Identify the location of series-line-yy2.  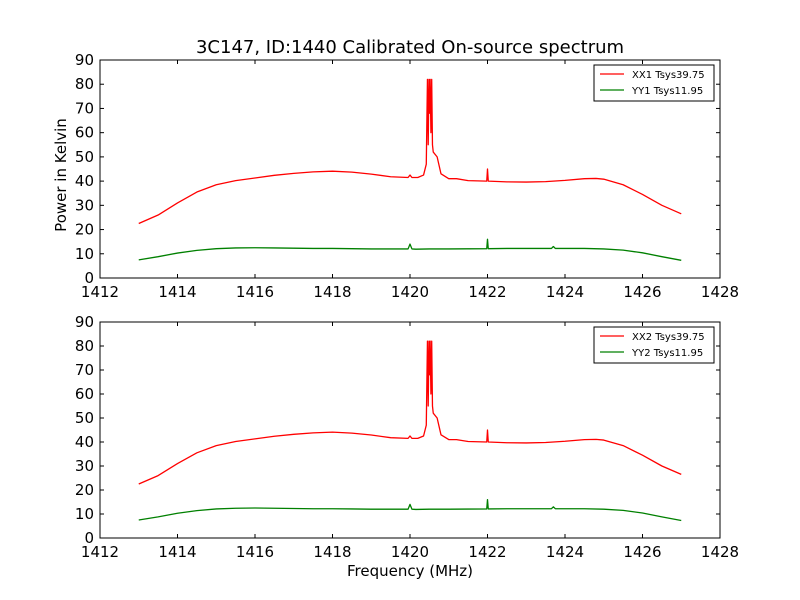
(410, 510).